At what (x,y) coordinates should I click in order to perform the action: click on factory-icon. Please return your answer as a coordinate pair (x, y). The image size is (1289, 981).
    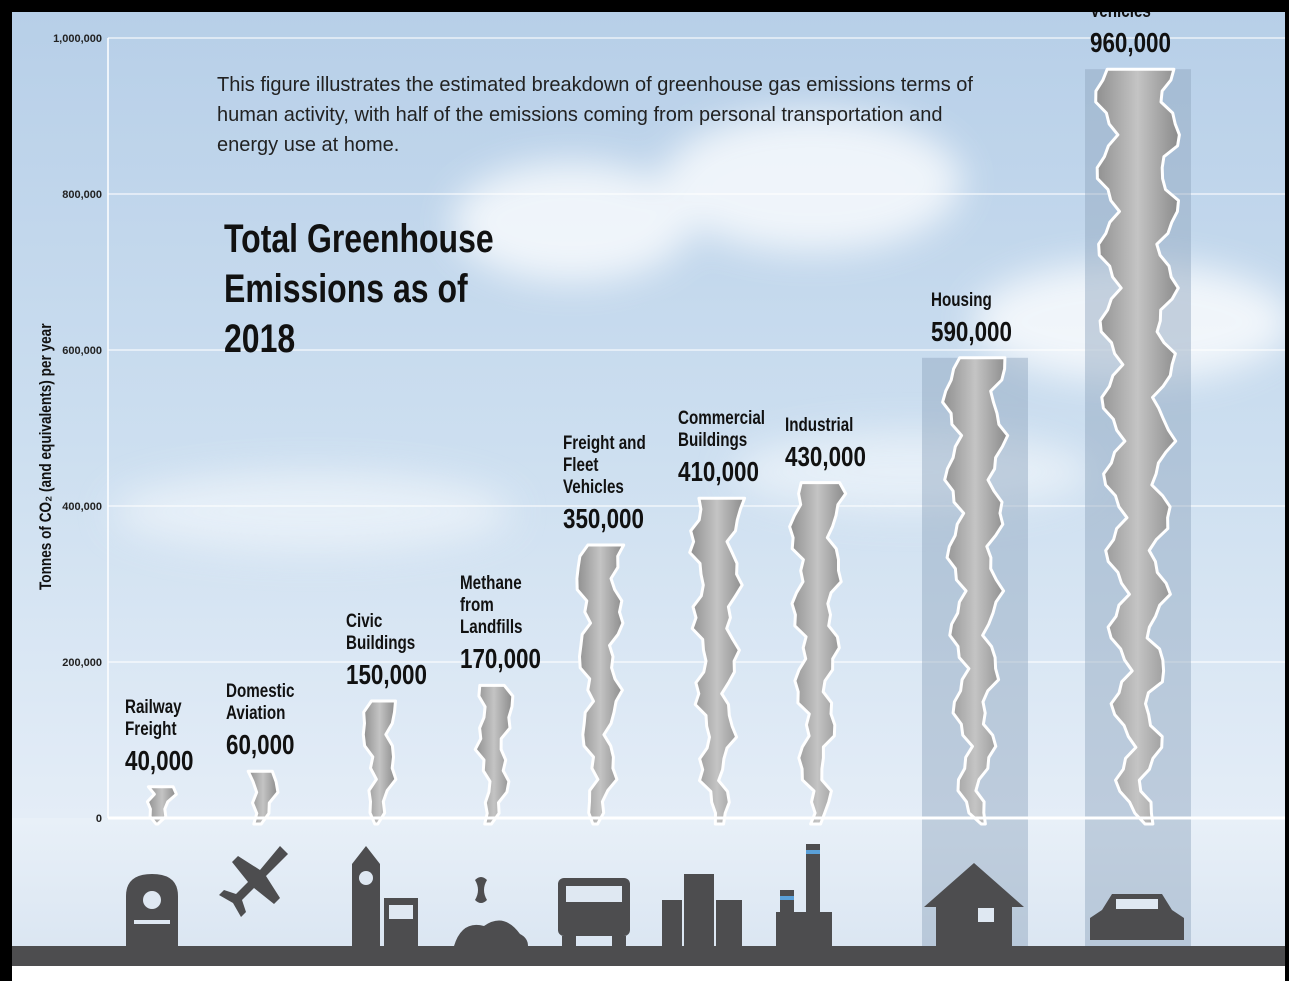
    Looking at the image, I should click on (804, 929).